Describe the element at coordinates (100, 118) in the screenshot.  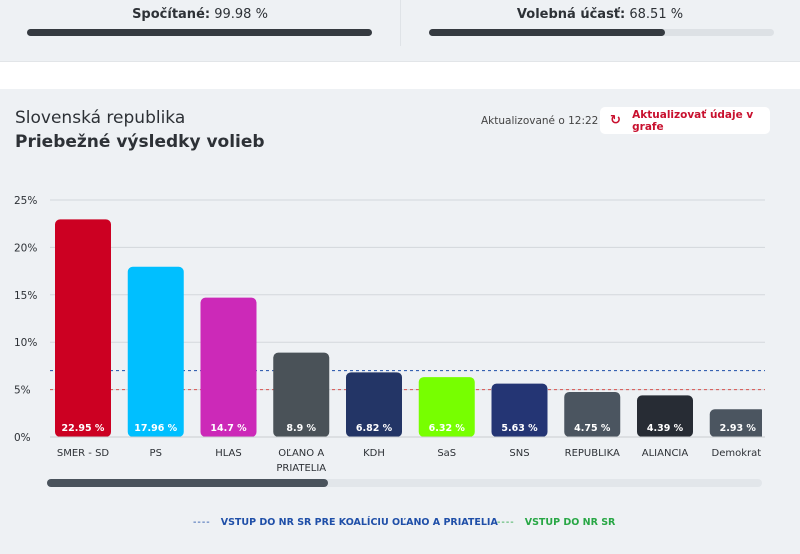
I see `region-title: Slovenská republika` at that location.